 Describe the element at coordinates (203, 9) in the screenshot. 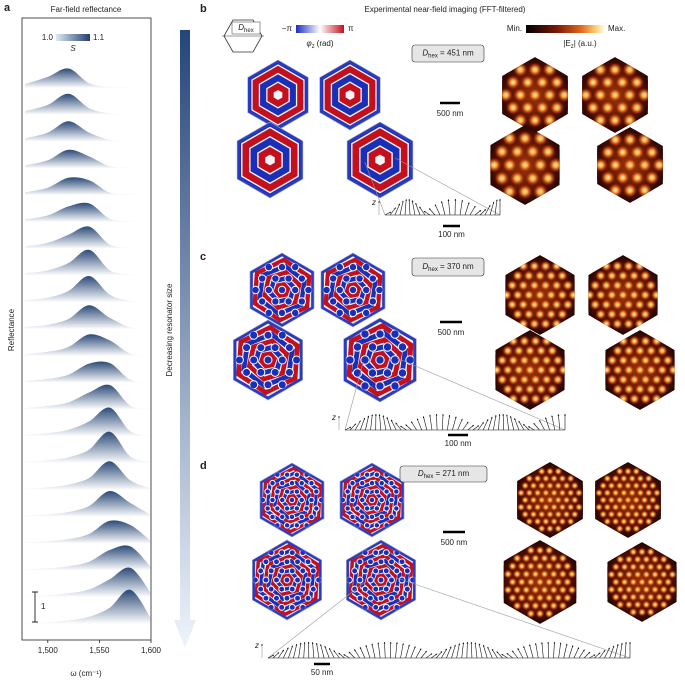

I see `panel-label: b` at that location.